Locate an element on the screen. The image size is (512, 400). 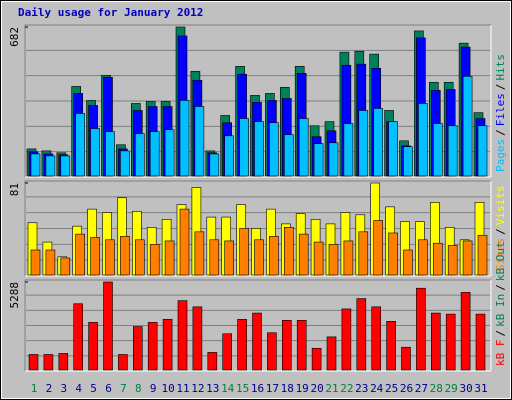
legend-entry: Visits is located at coordinates (500, 206).